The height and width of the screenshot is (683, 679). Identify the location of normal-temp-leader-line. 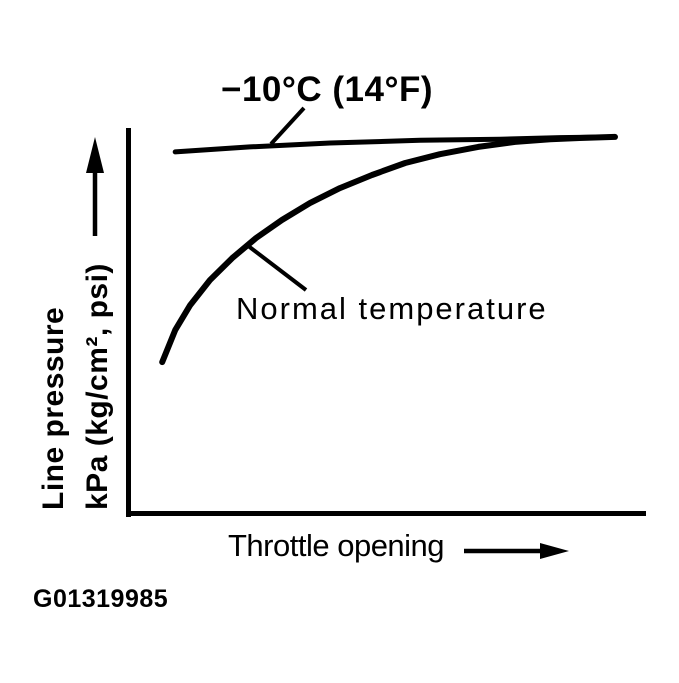
(276, 267).